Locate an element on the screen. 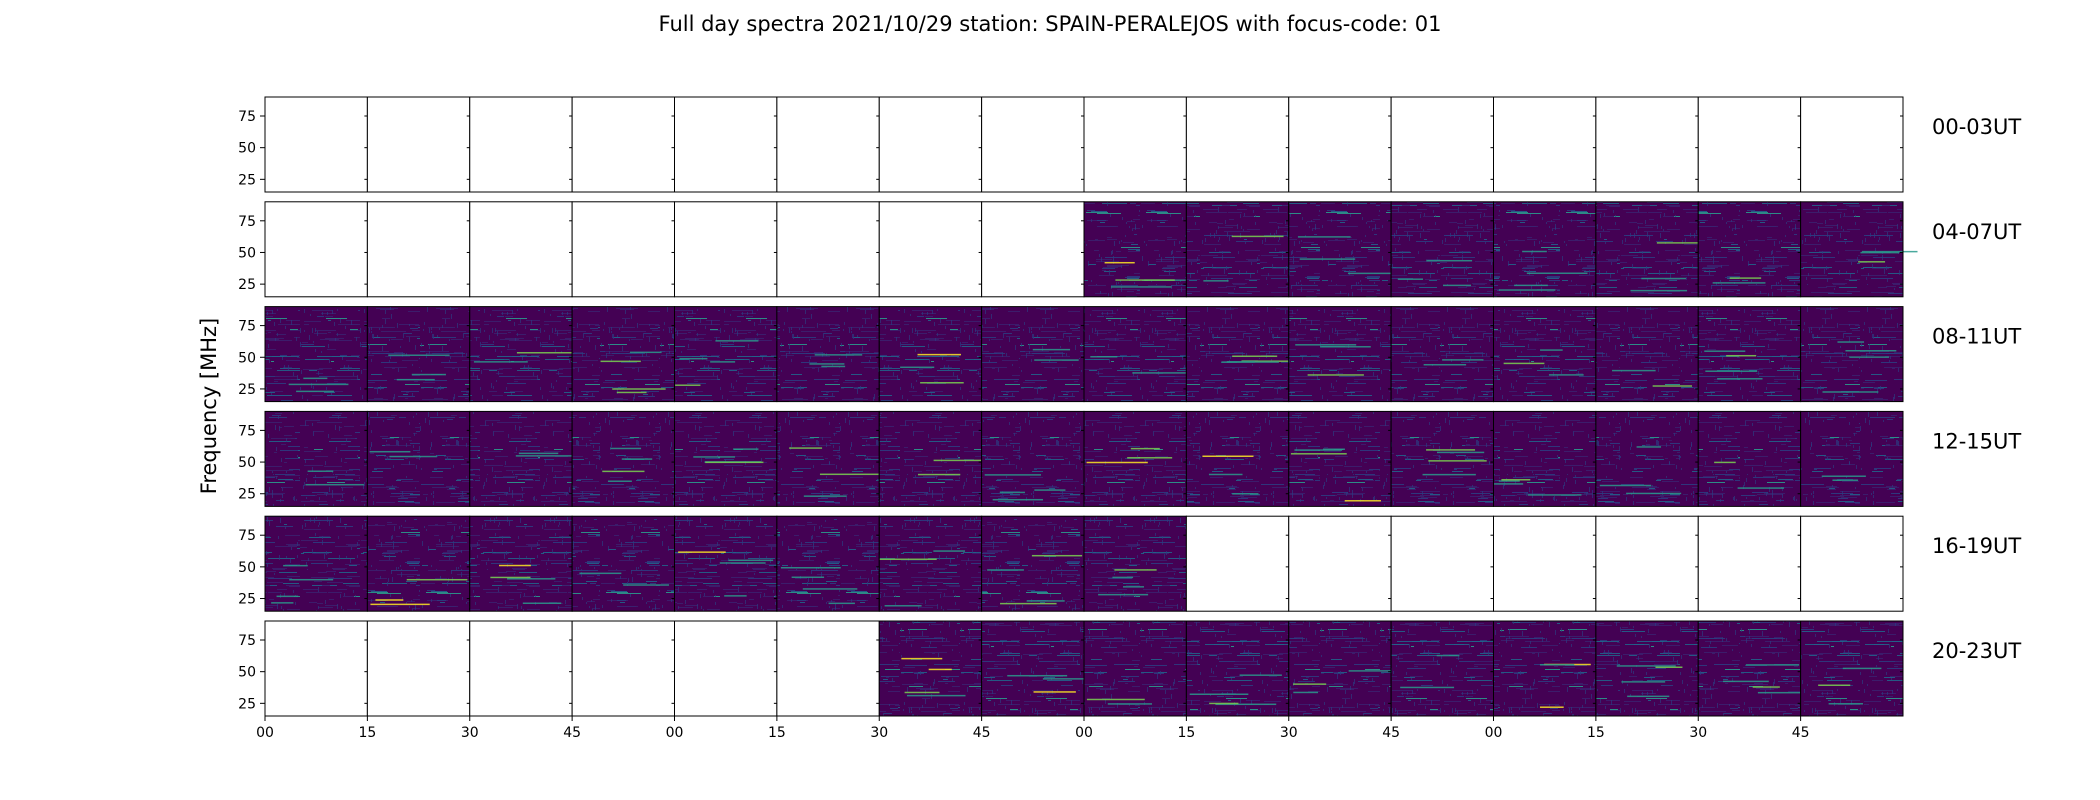  row-time-label: 00-03UT is located at coordinates (1976, 127).